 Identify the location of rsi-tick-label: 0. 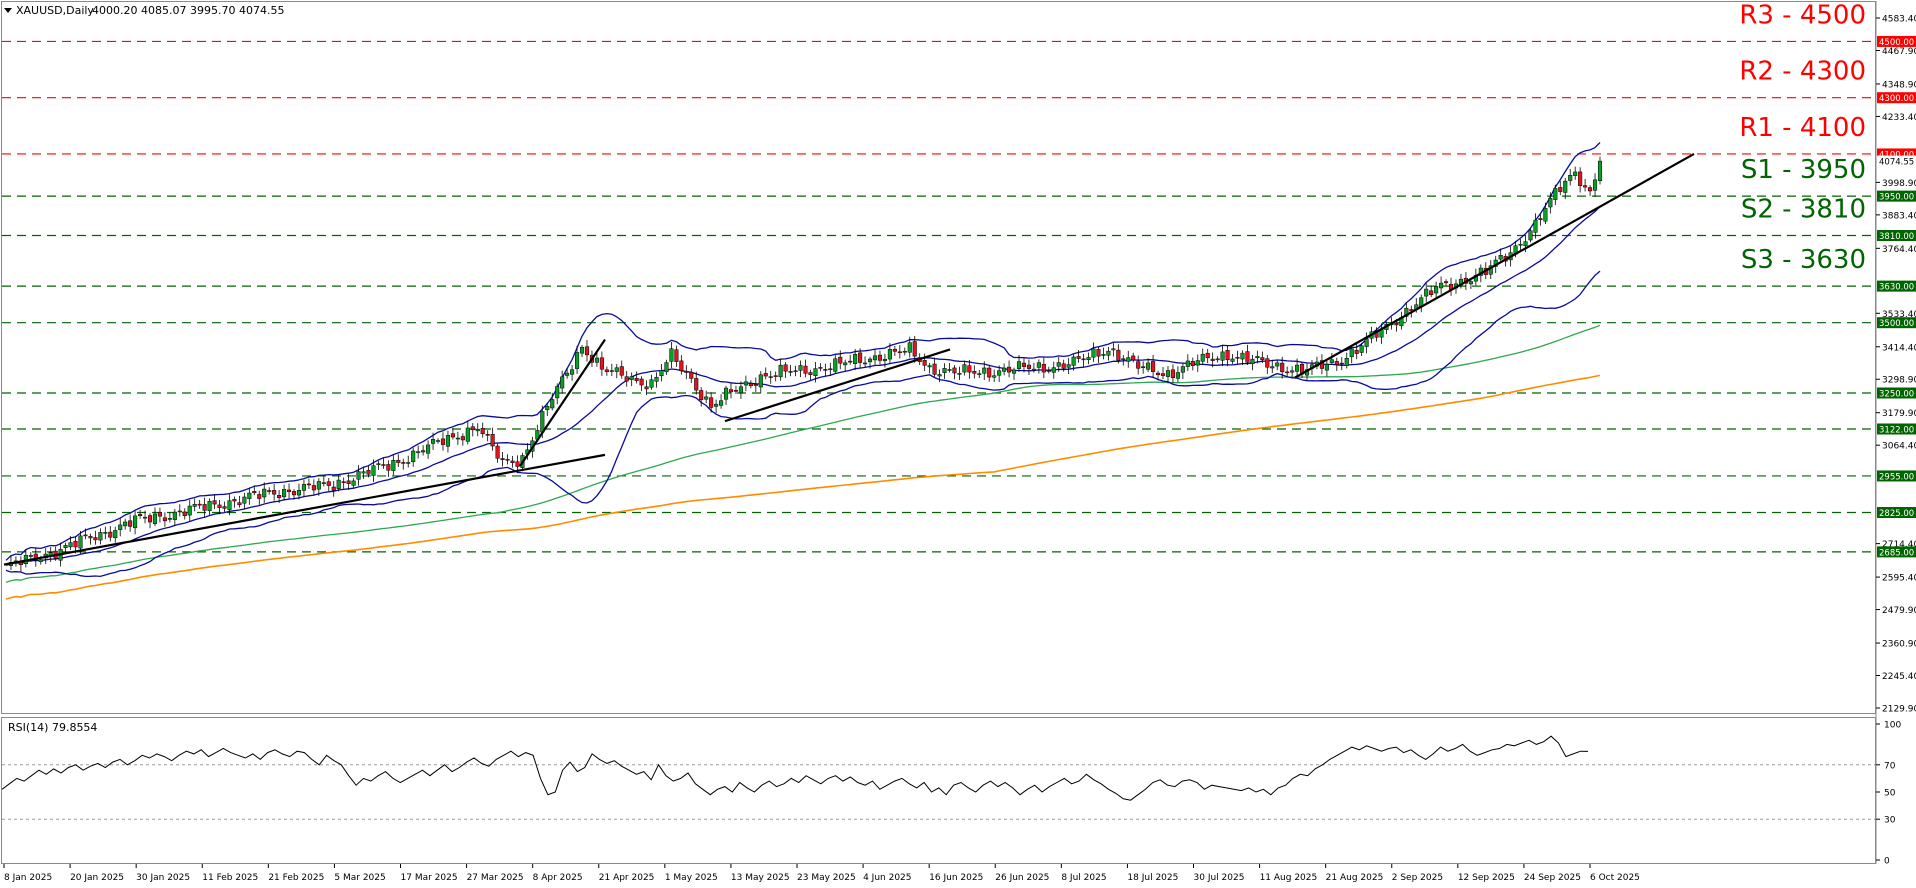
(1887, 862).